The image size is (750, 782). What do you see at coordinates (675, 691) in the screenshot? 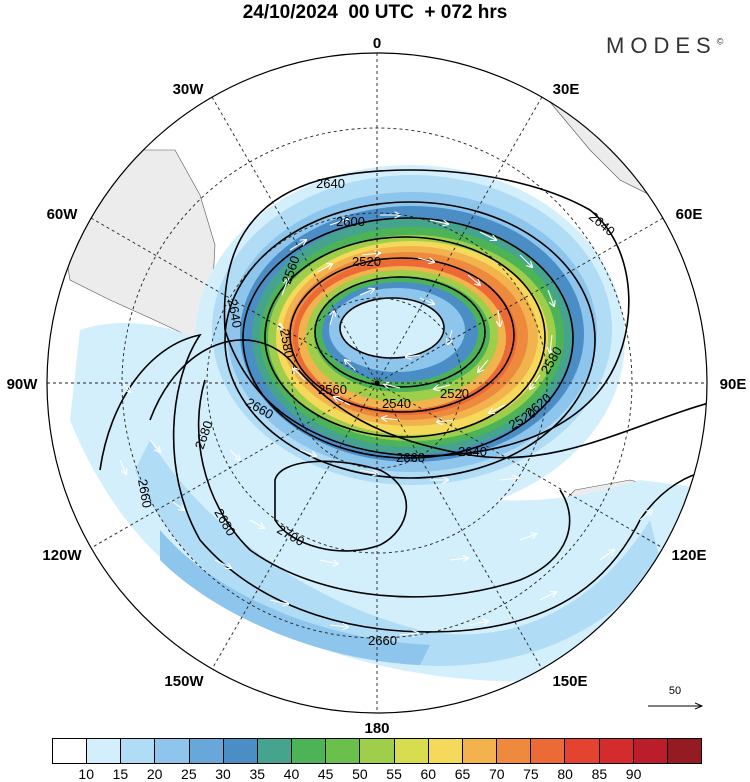
I see `vector-scale-label: 50` at bounding box center [675, 691].